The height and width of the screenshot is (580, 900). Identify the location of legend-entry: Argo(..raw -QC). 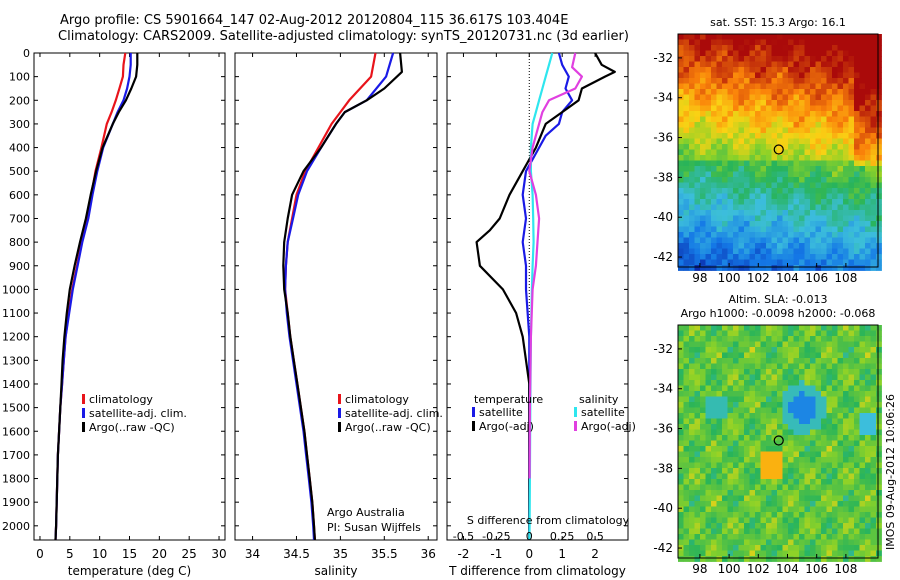
(132, 427).